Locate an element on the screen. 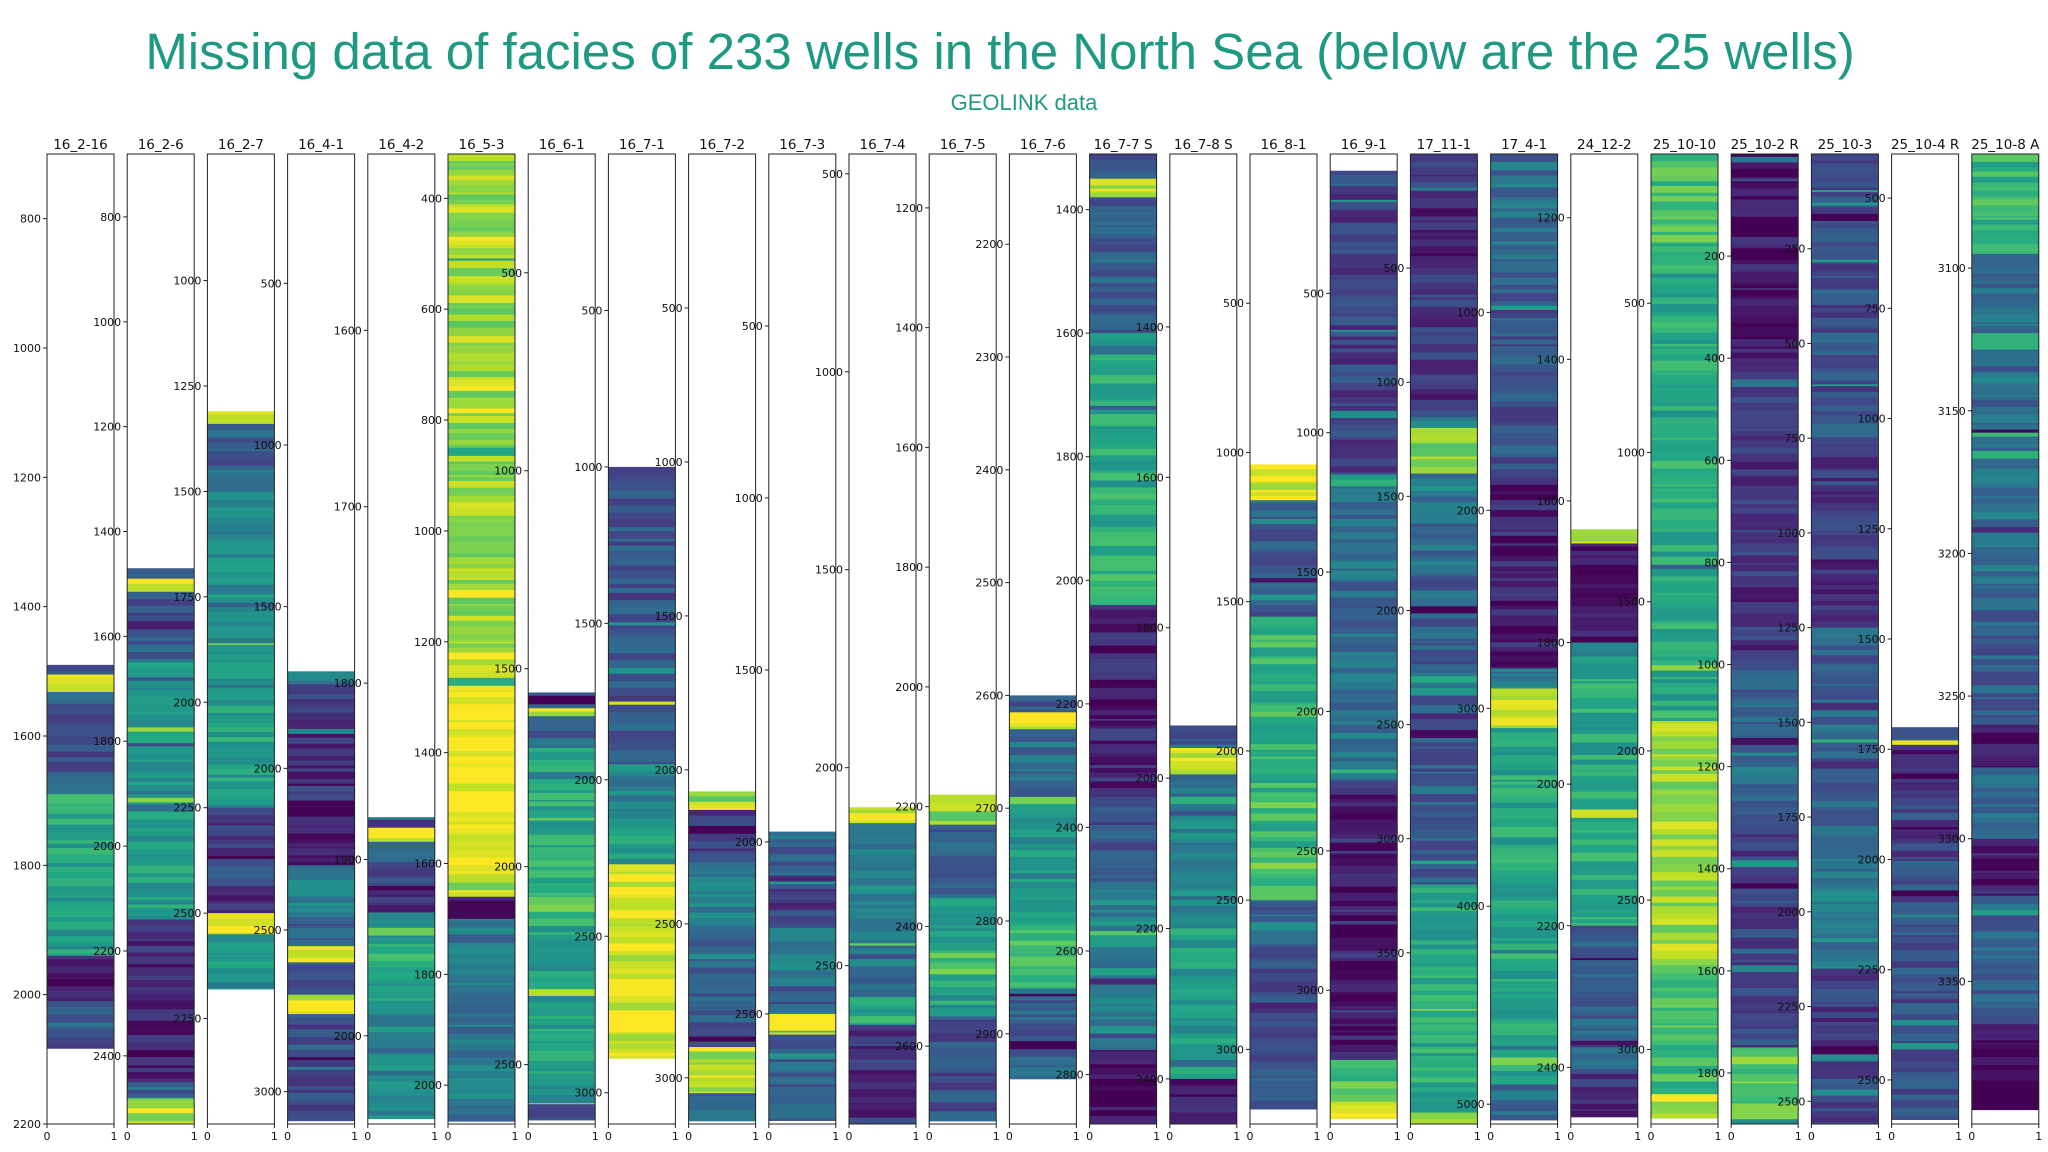 The width and height of the screenshot is (2048, 1152). y-tick-label: 200 is located at coordinates (1714, 256).